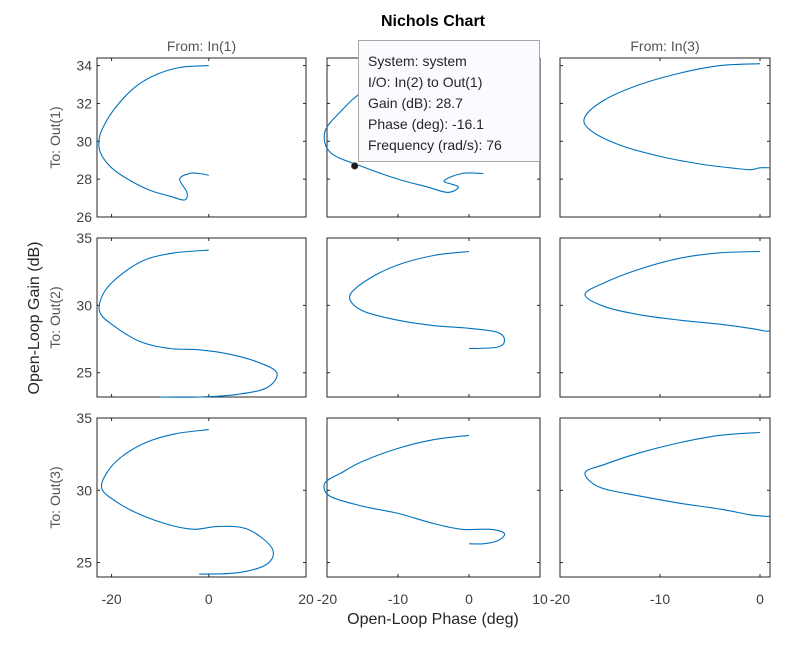 This screenshot has width=802, height=645. Describe the element at coordinates (415, 103) in the screenshot. I see `data-tip-gain: Gain (dB): 28.7` at that location.